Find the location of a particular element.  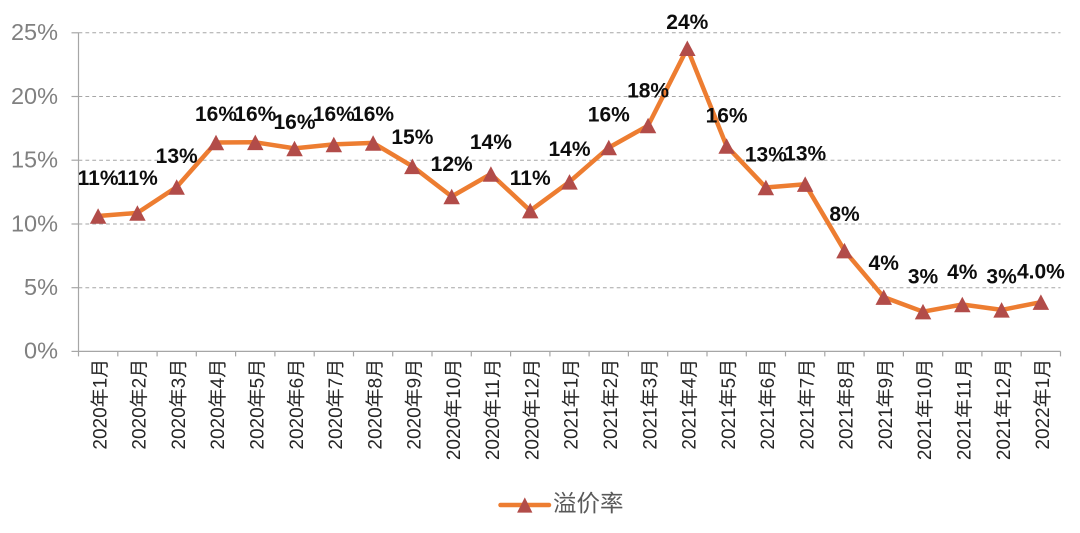

svg-text: 12% is located at coordinates (452, 164).